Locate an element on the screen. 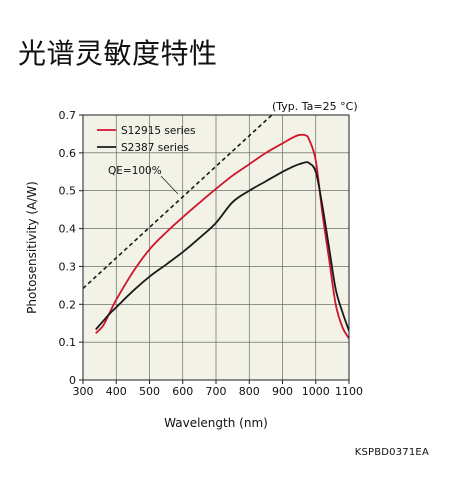  qe-annotation-leader is located at coordinates (169, 185).